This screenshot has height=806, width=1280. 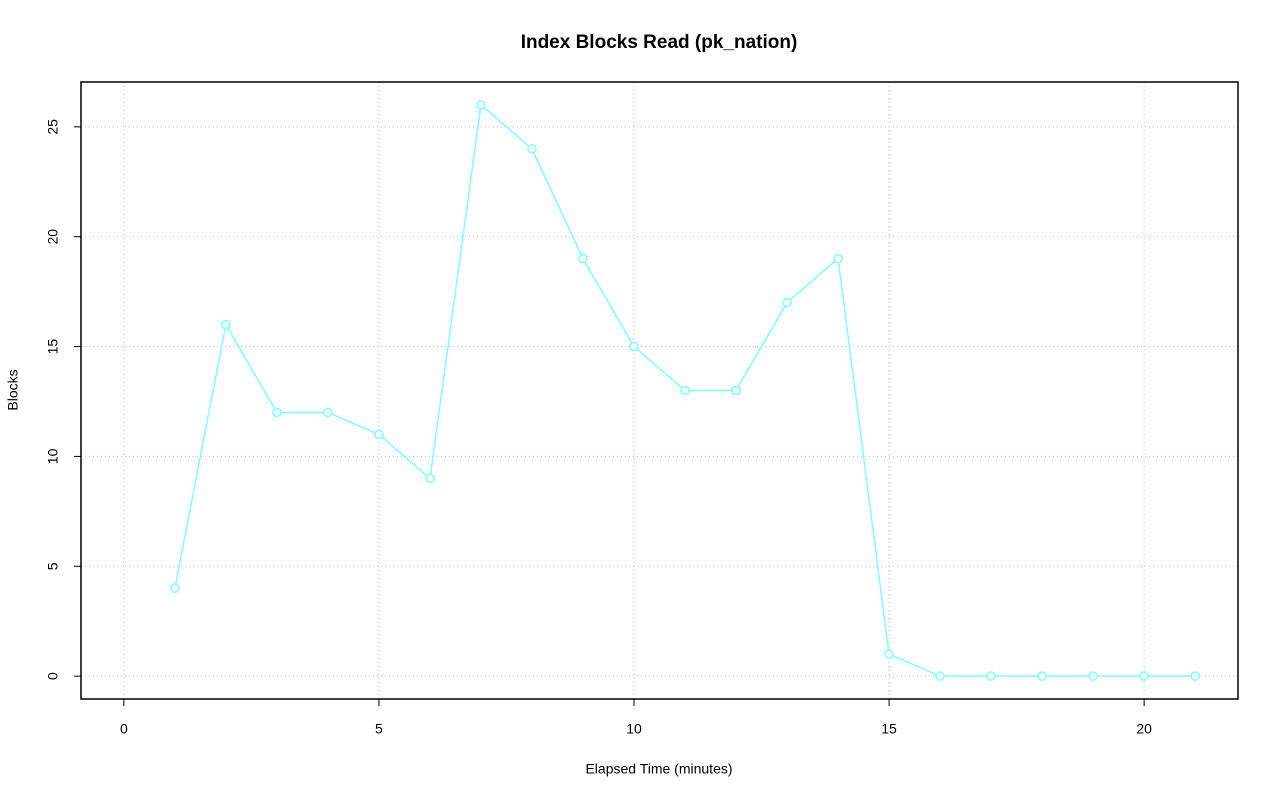 I want to click on x-tick-label: 0, so click(x=124, y=729).